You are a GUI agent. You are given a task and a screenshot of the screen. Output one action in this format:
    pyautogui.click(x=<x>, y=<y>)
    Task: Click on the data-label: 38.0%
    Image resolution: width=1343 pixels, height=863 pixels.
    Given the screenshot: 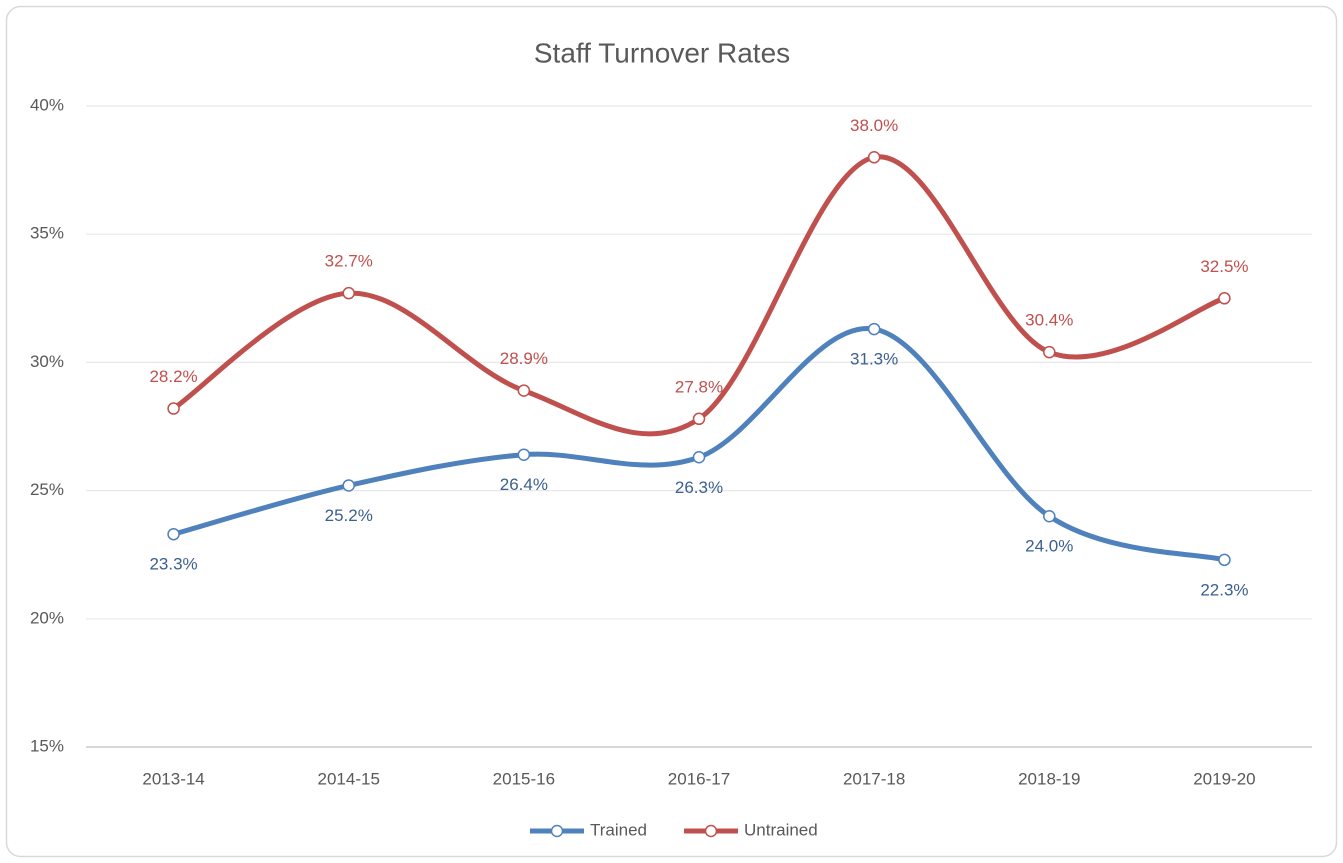 What is the action you would take?
    pyautogui.click(x=874, y=125)
    